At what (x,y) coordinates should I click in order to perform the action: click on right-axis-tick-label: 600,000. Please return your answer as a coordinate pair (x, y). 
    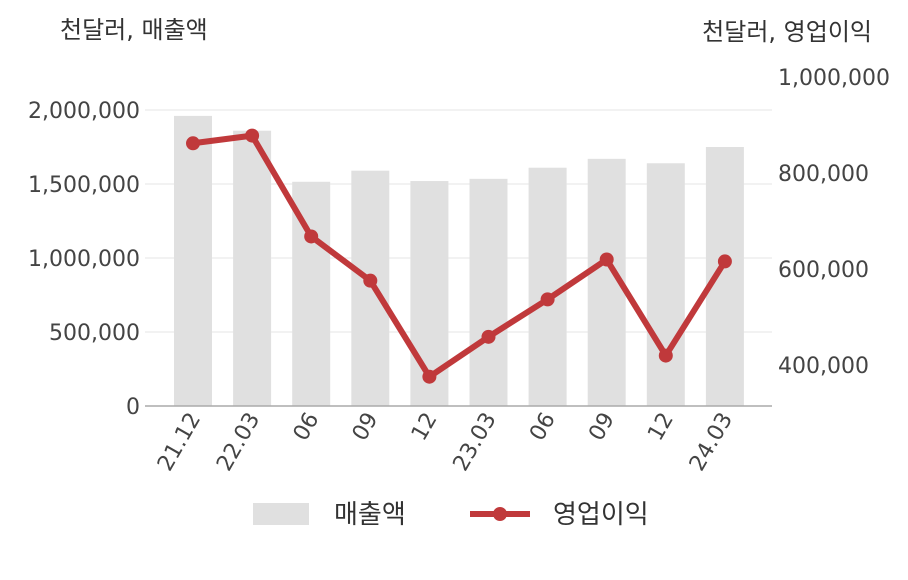
    Looking at the image, I should click on (823, 270).